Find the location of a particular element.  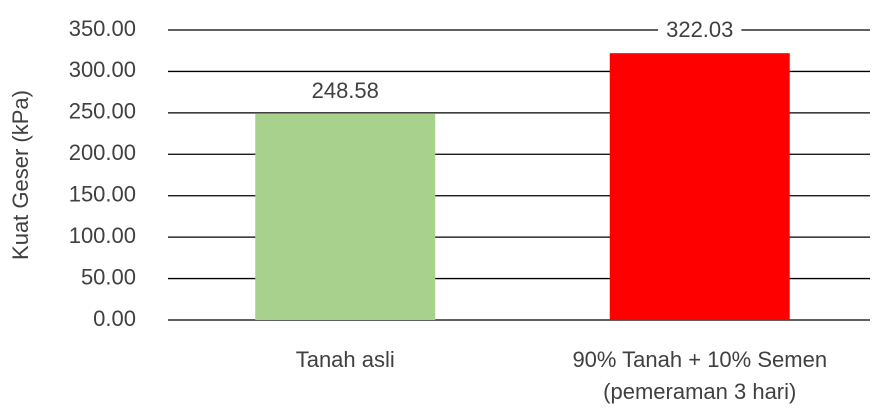

data-label: 322.03 is located at coordinates (699, 29).